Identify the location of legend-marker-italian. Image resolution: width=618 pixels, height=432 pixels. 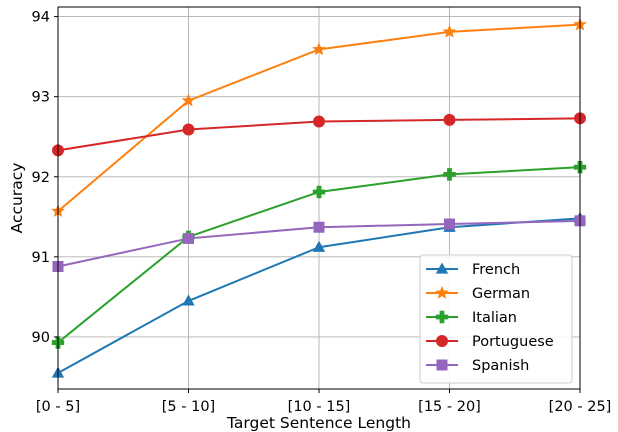
(442, 317).